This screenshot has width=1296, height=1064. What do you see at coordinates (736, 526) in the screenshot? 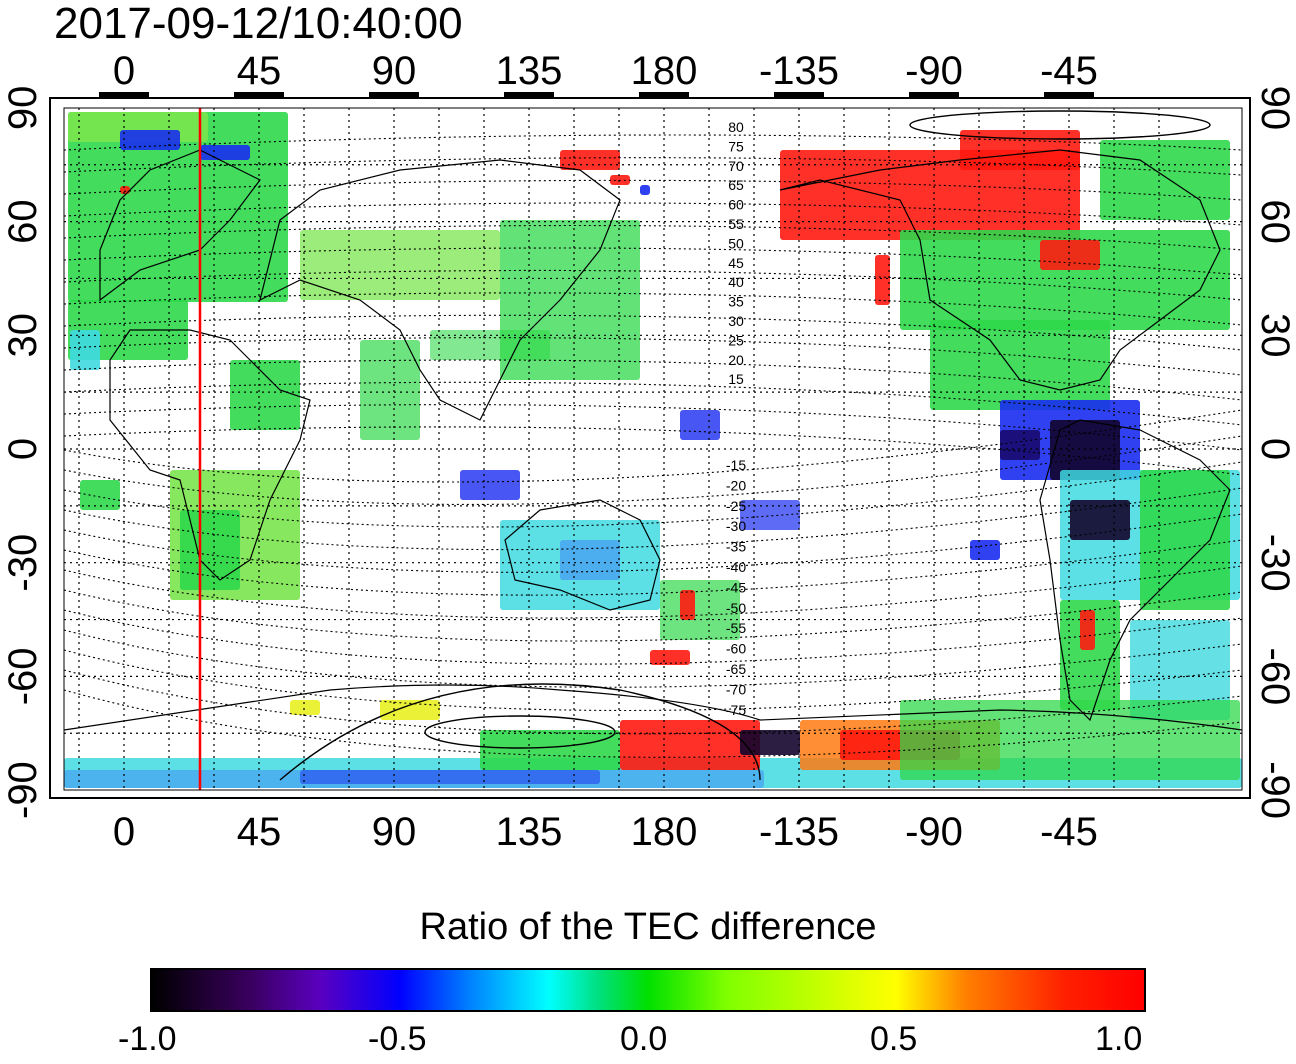
I see `contour-label: -30` at bounding box center [736, 526].